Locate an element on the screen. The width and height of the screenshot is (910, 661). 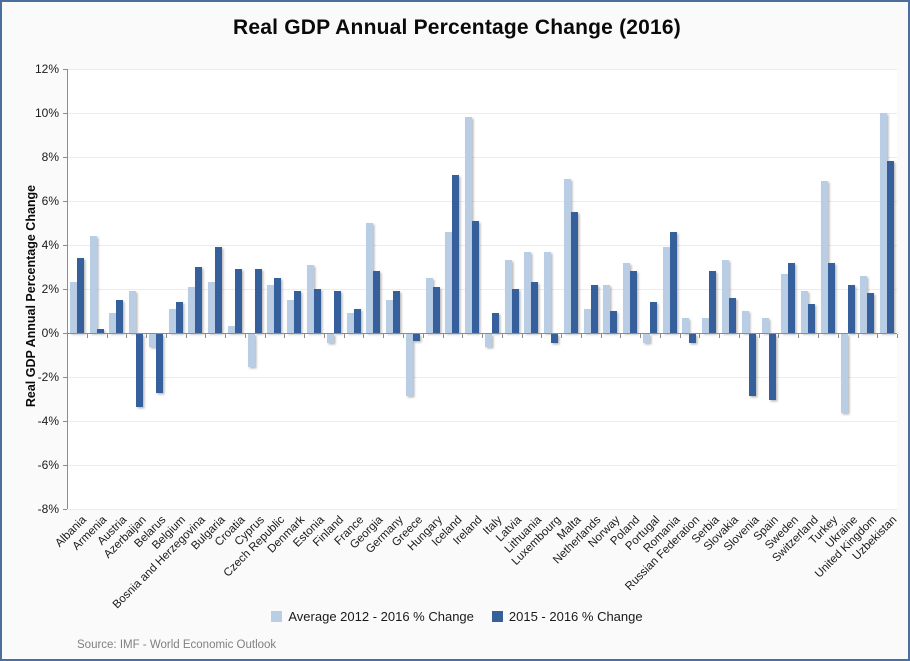
bar-sweden-2016 is located at coordinates (792, 297).